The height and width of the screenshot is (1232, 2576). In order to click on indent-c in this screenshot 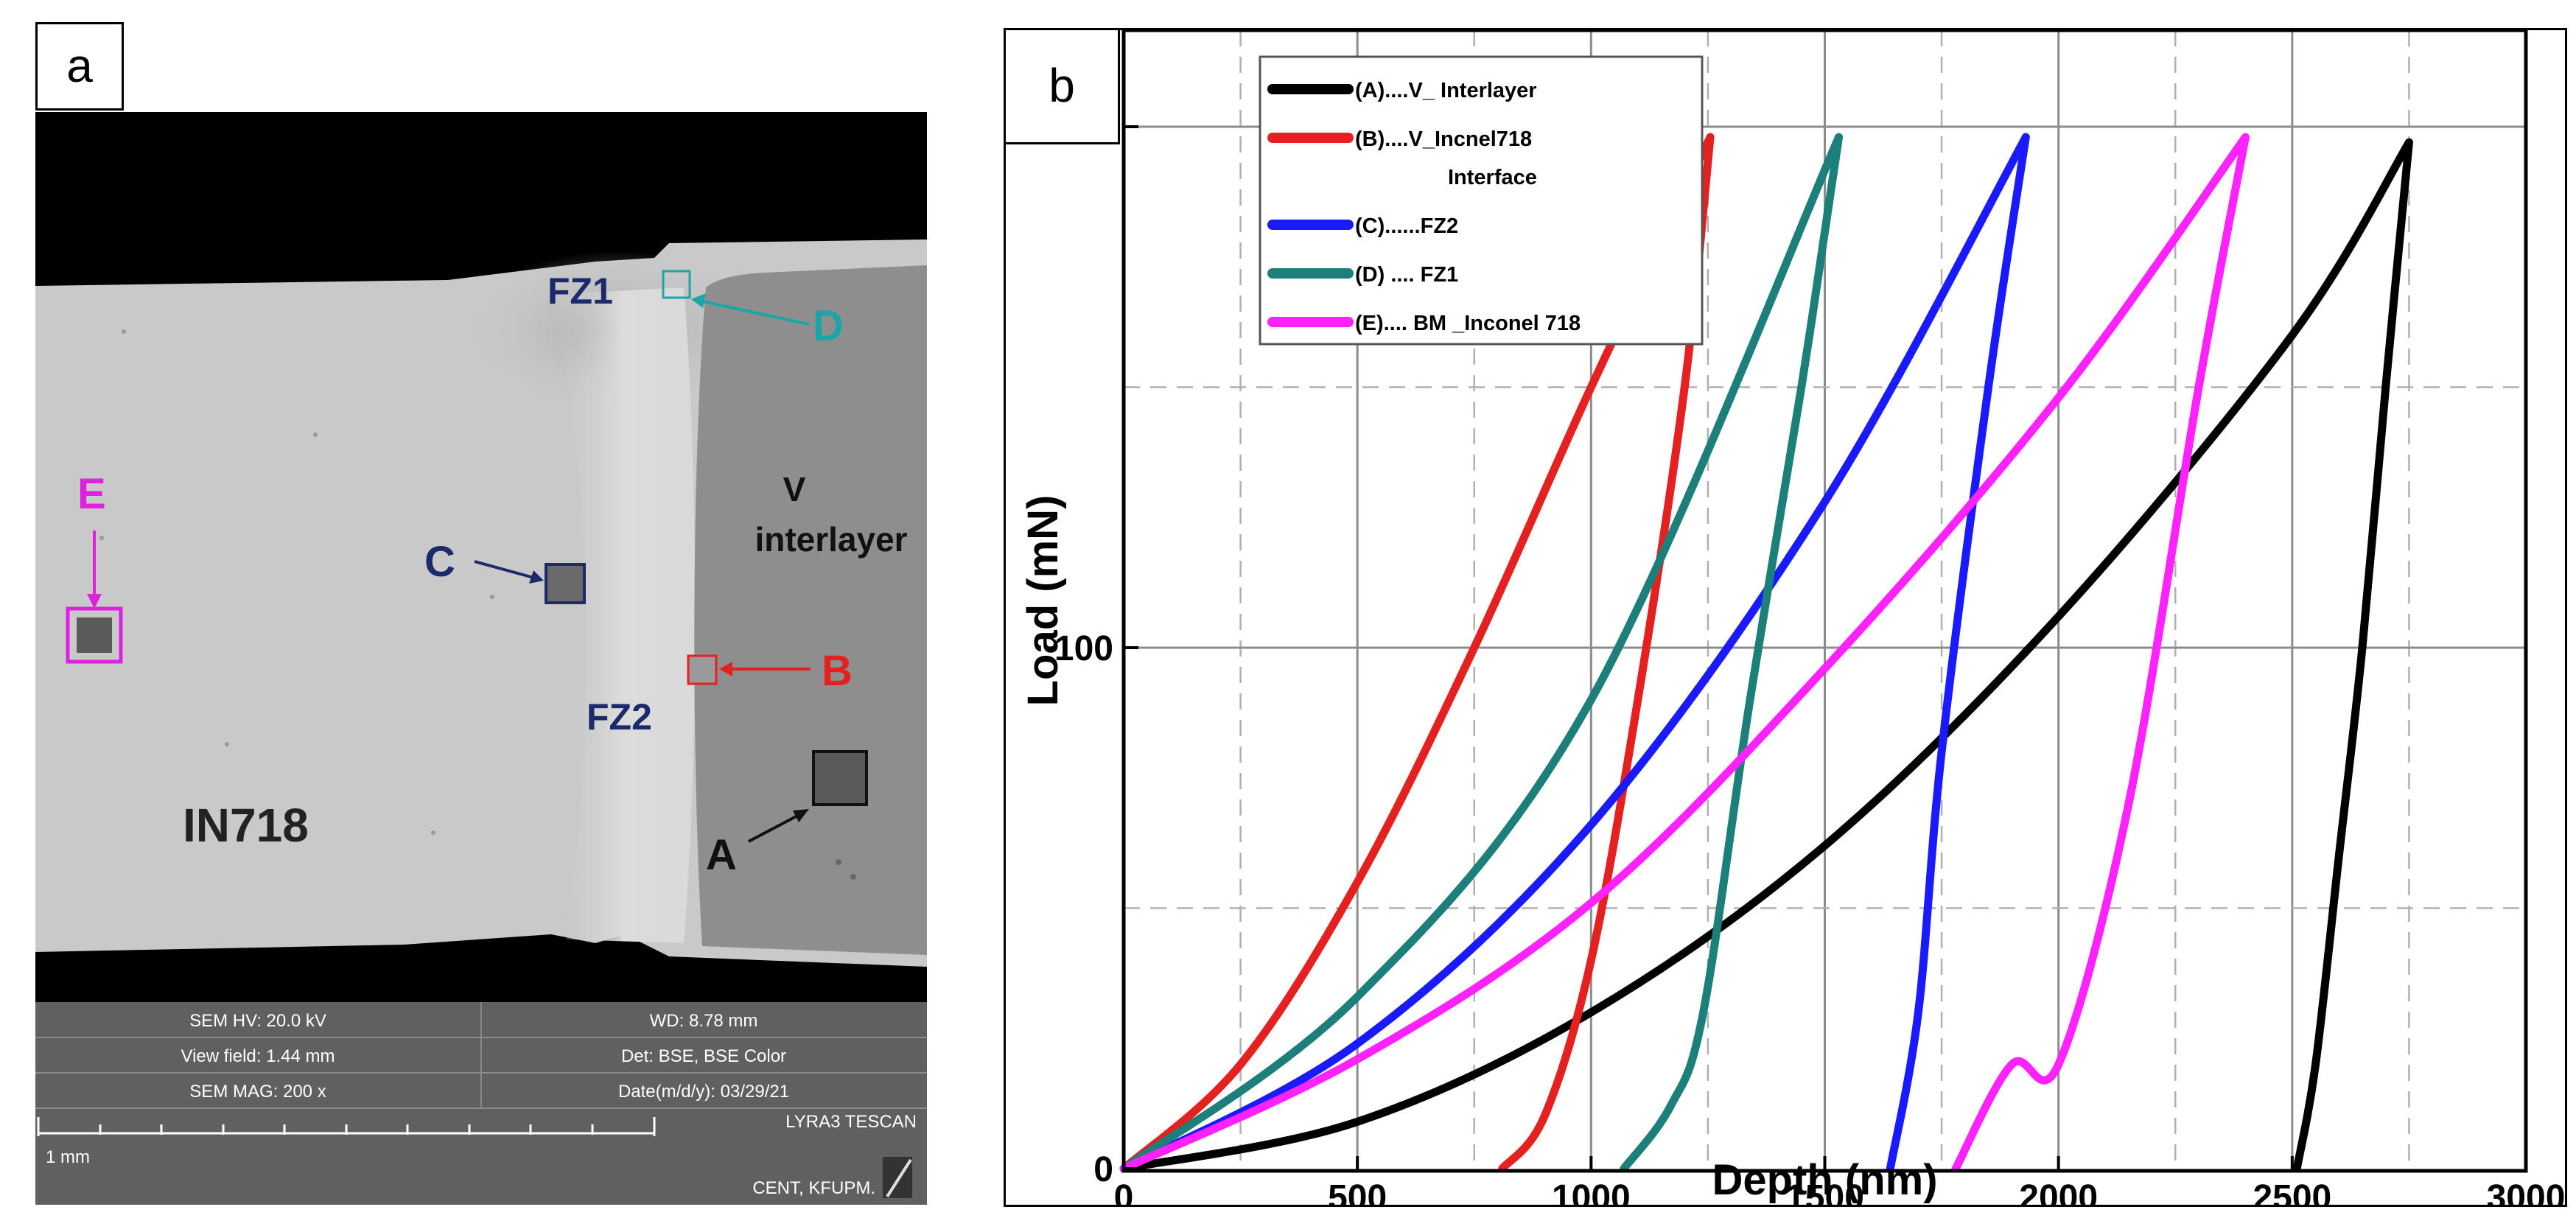, I will do `click(530, 582)`.